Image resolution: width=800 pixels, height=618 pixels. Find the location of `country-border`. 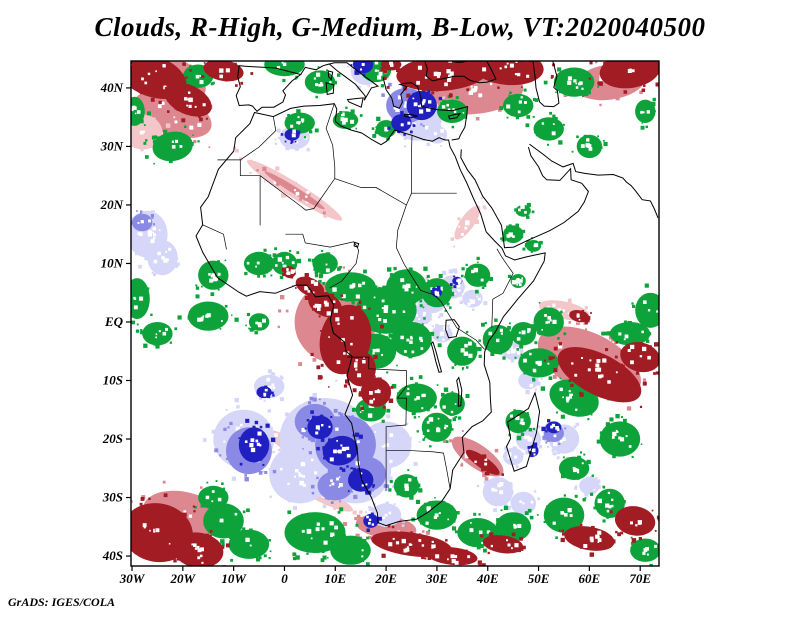

country-border is located at coordinates (239, 192).